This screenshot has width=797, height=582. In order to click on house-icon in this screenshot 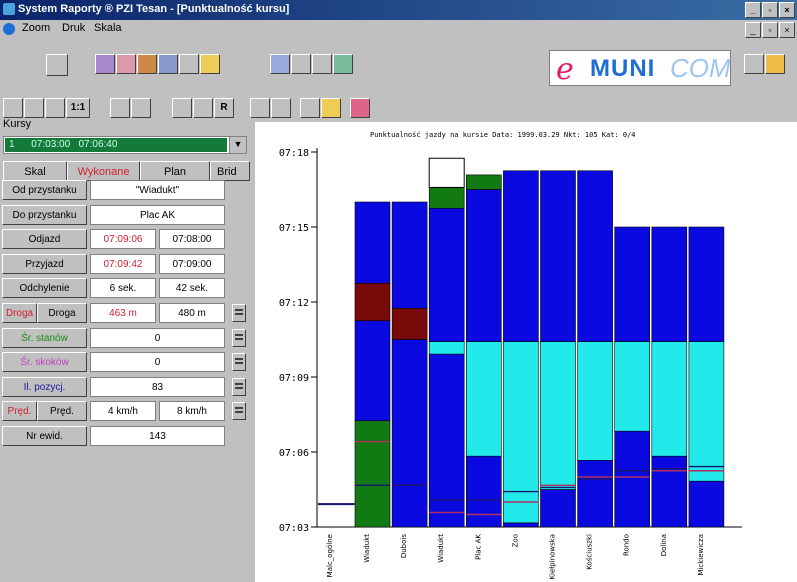, I will do `click(105, 64)`.